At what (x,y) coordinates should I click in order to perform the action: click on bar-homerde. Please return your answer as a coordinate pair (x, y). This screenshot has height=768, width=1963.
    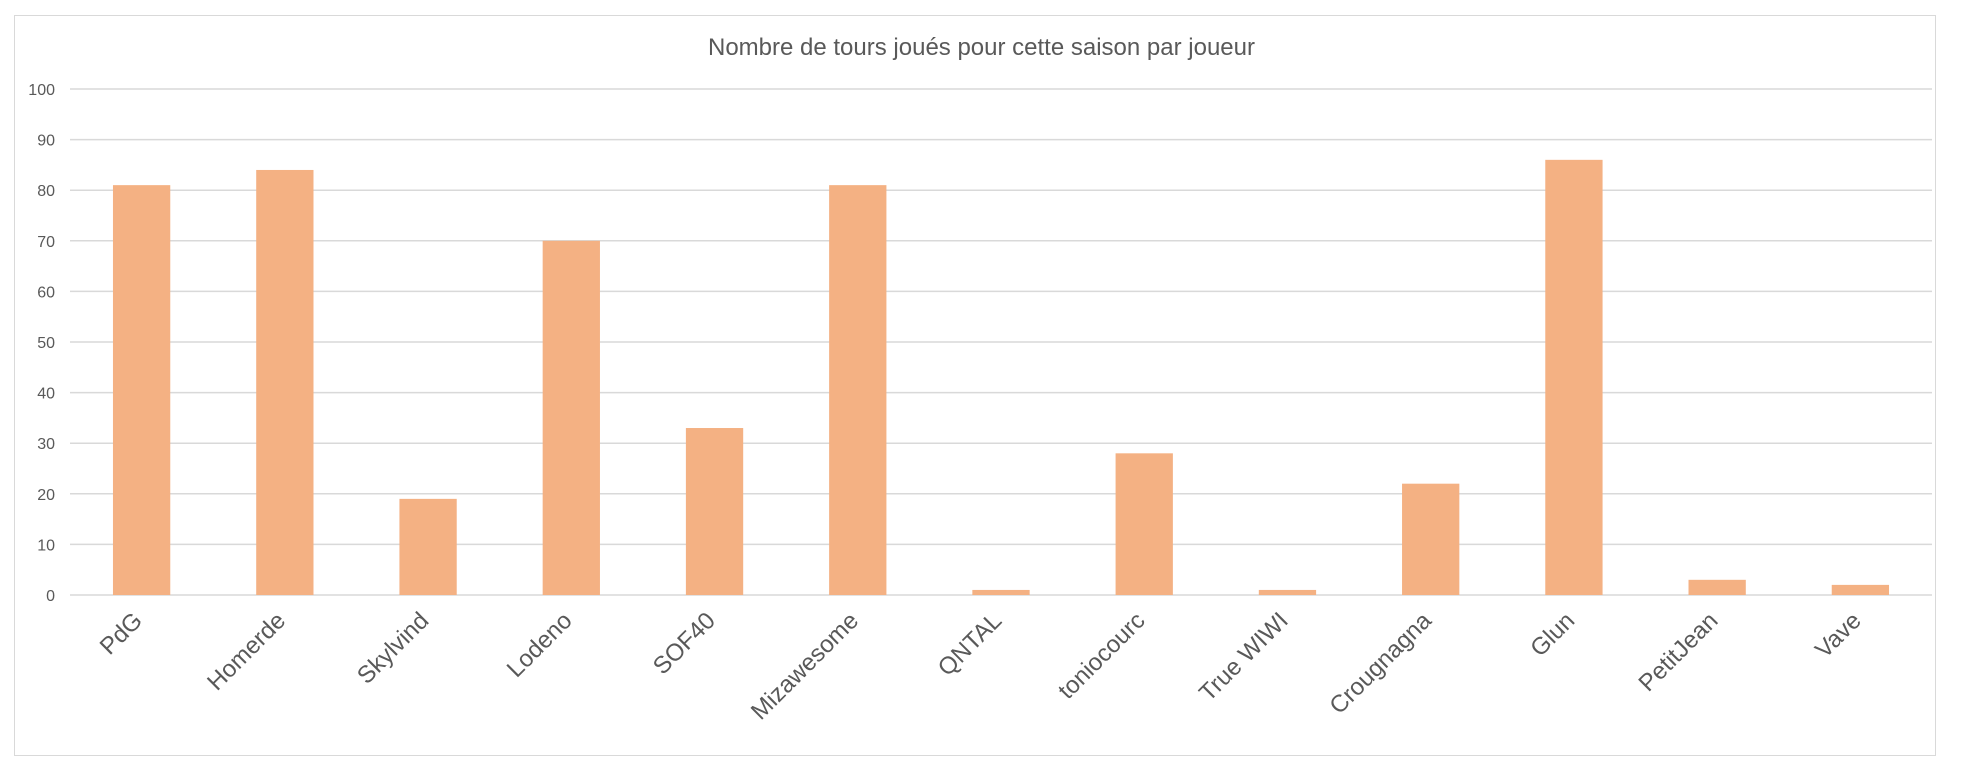
    Looking at the image, I should click on (285, 382).